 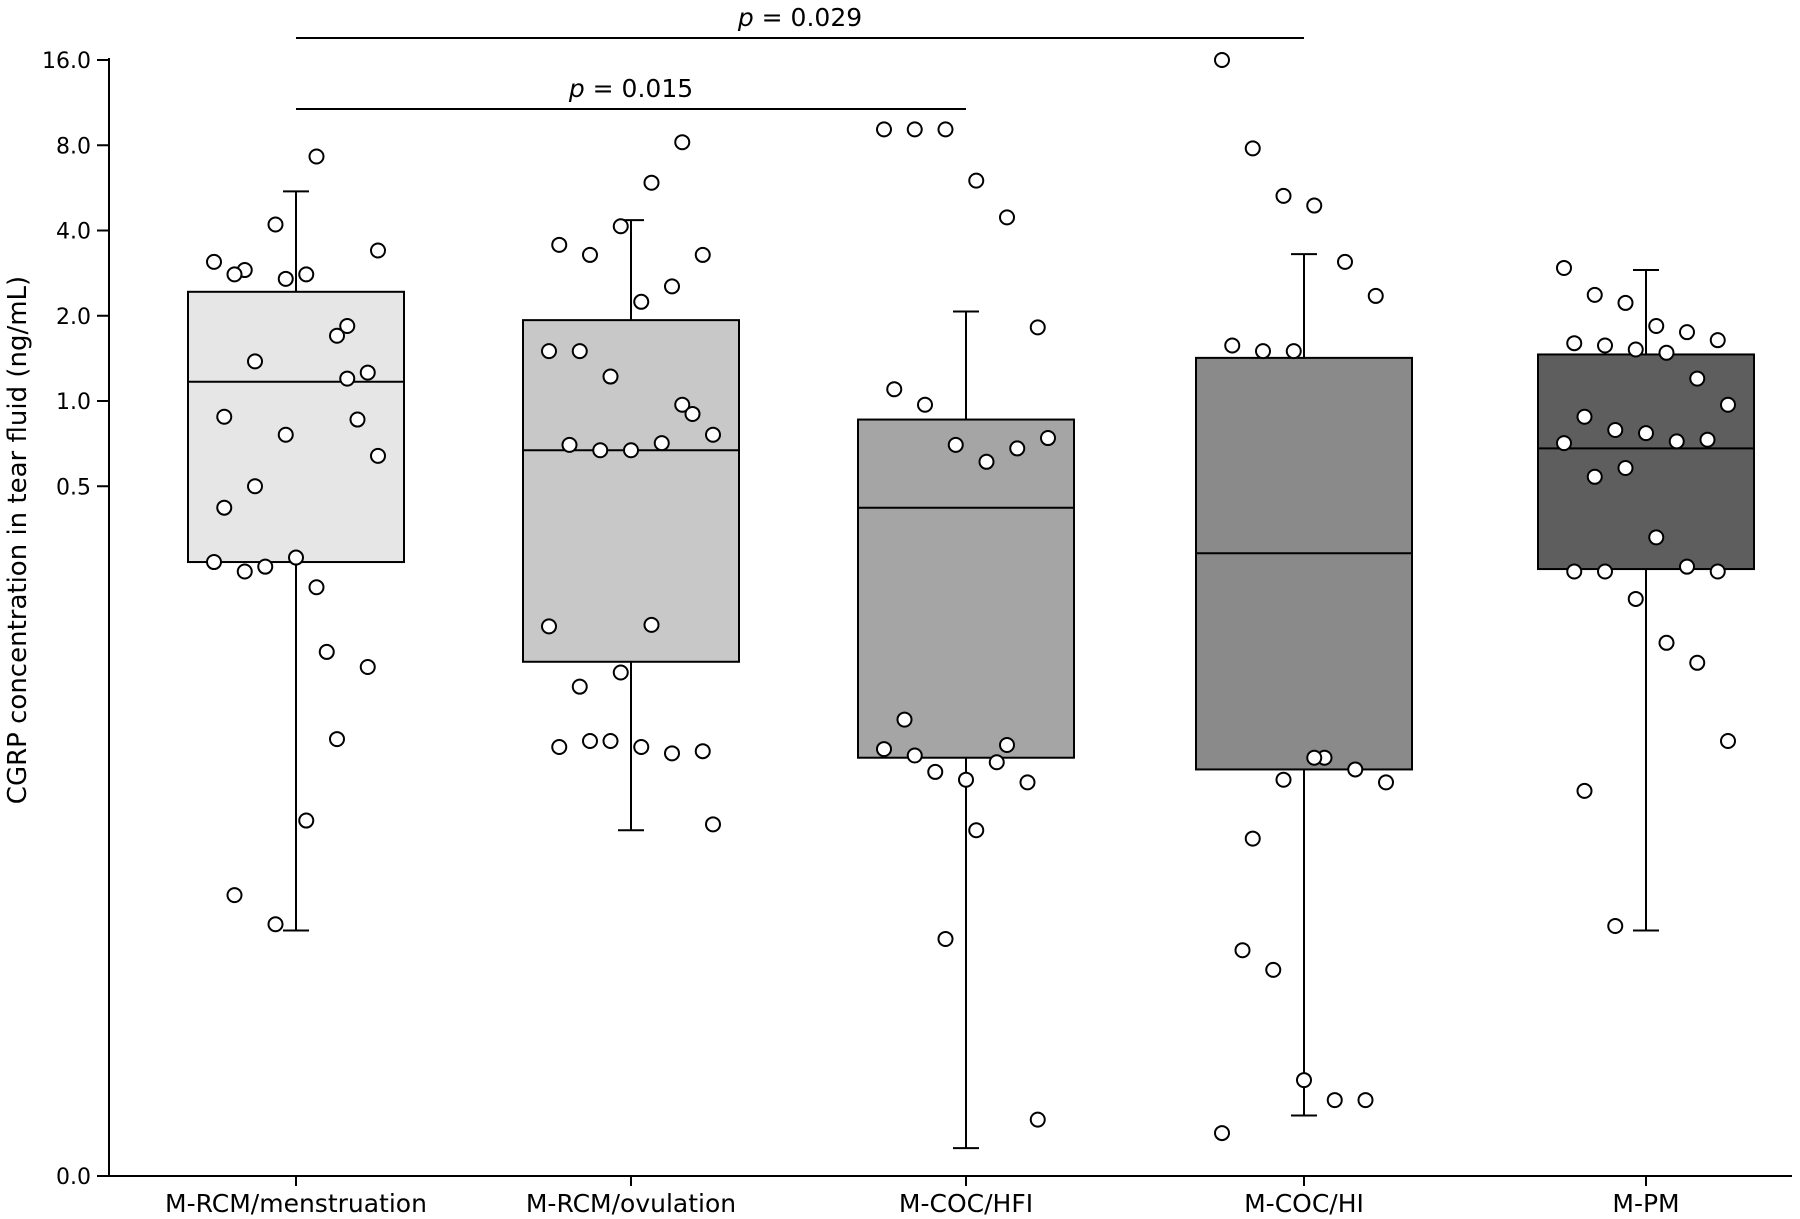 I want to click on x-tick-label: M-RCM/ovulation, so click(x=631, y=1203).